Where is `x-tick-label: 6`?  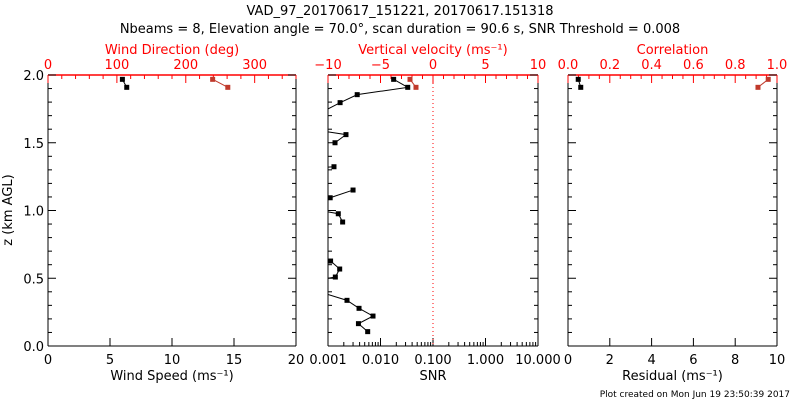 x-tick-label: 6 is located at coordinates (693, 360).